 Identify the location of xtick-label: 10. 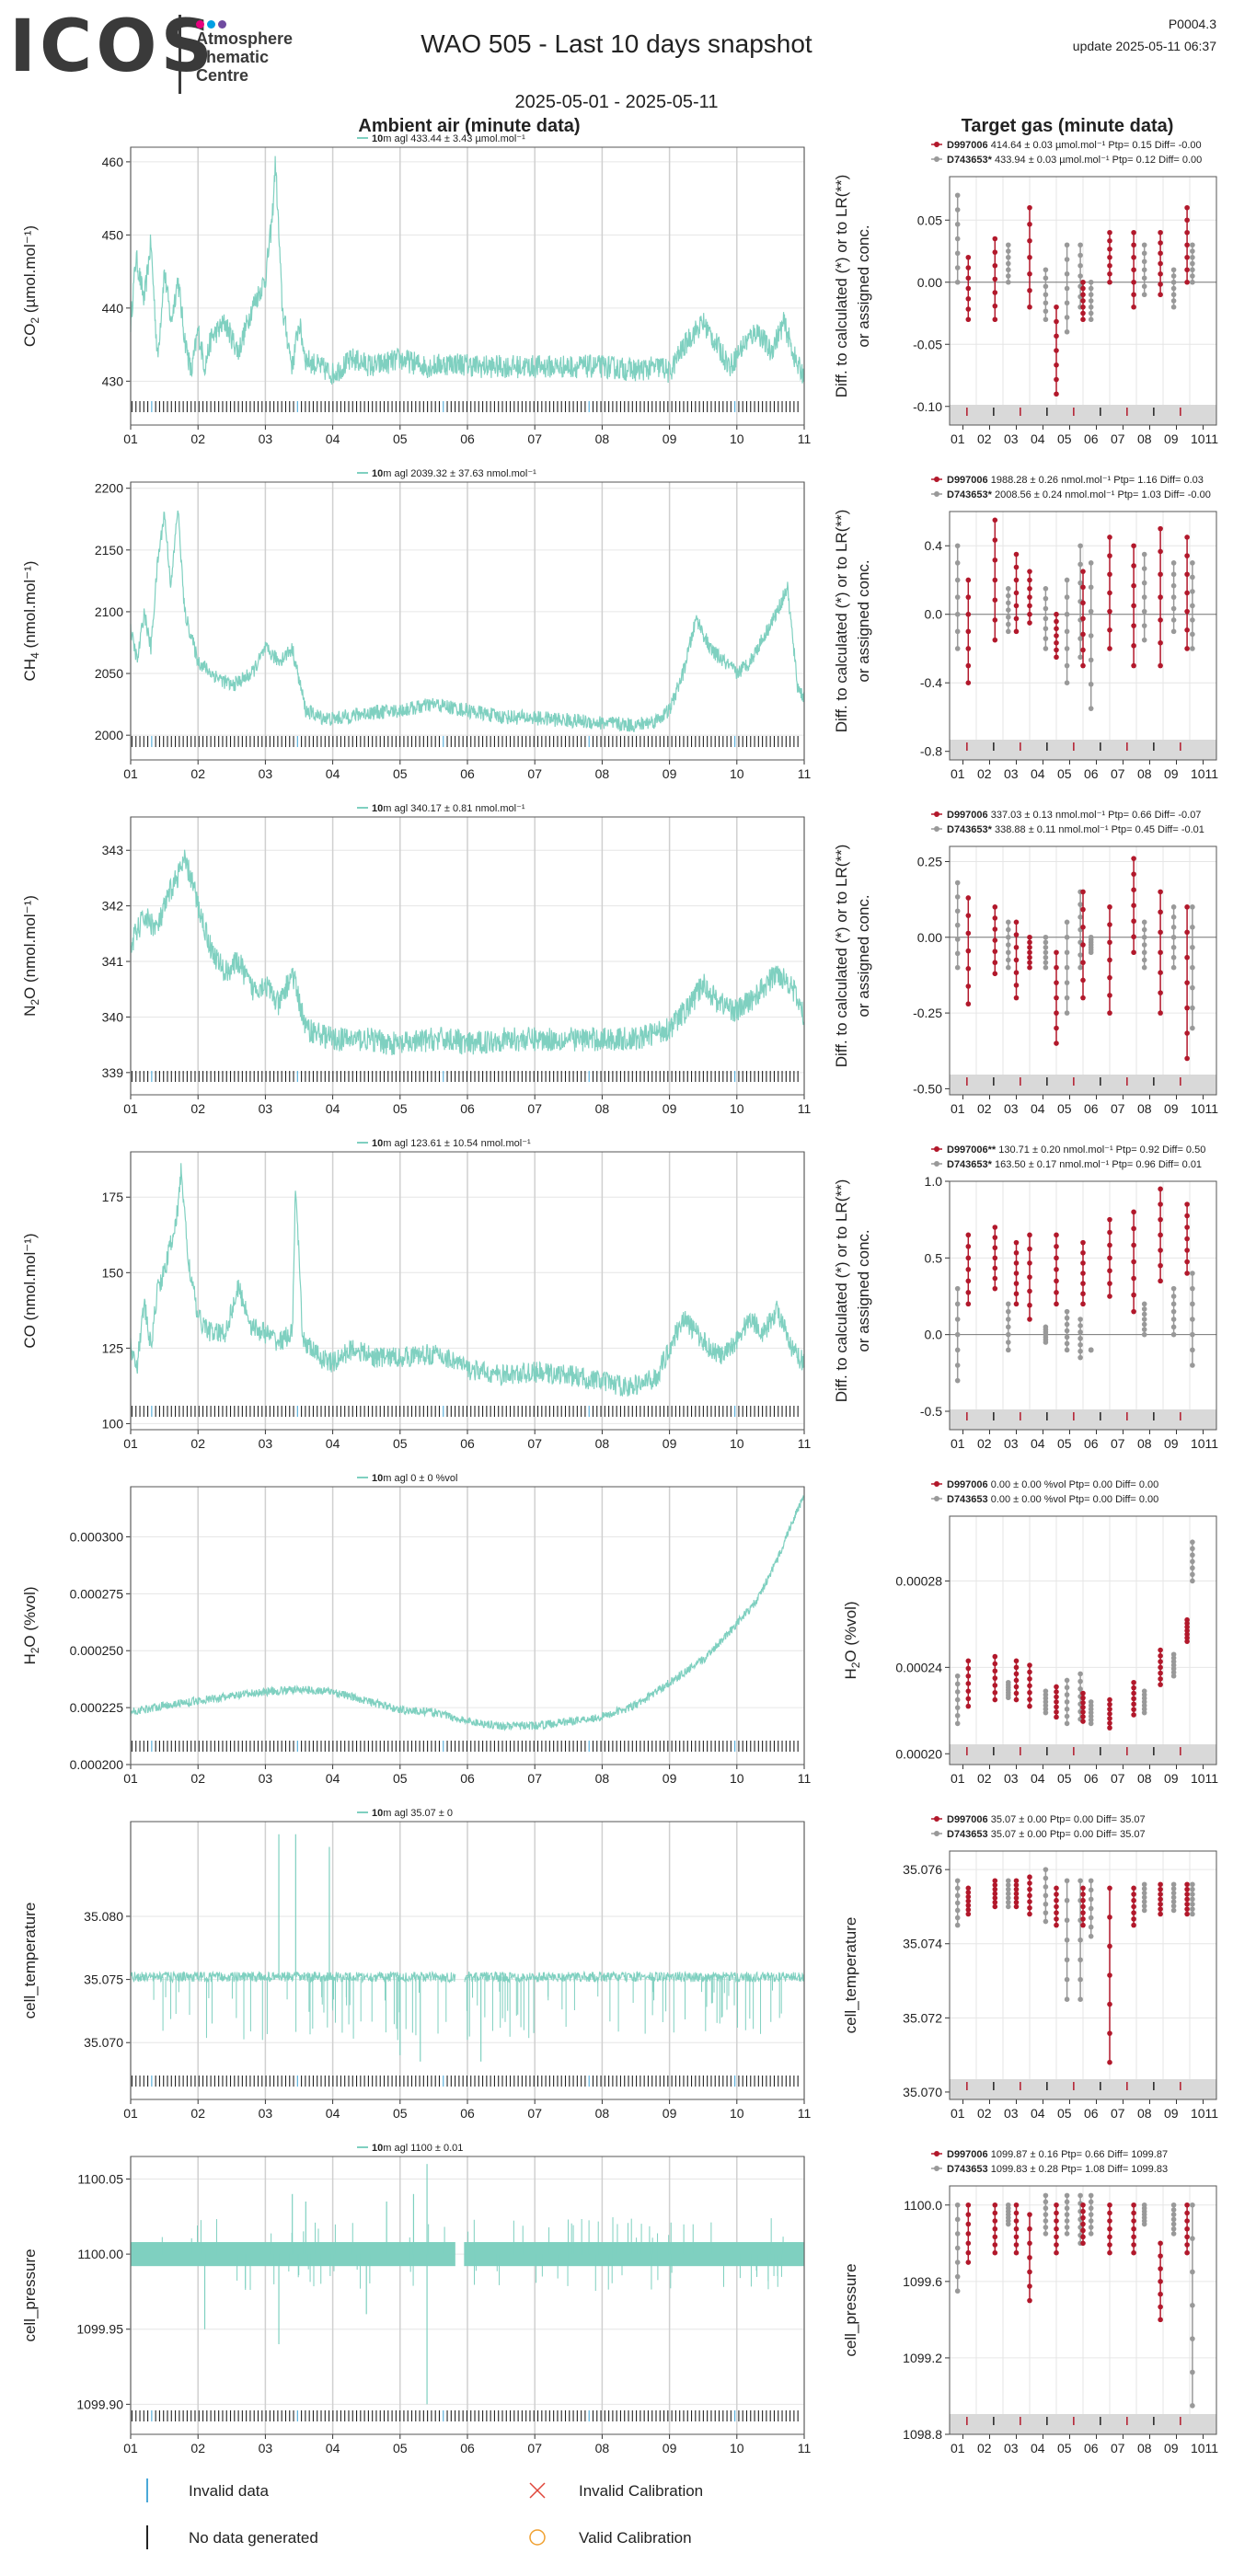
(1198, 438).